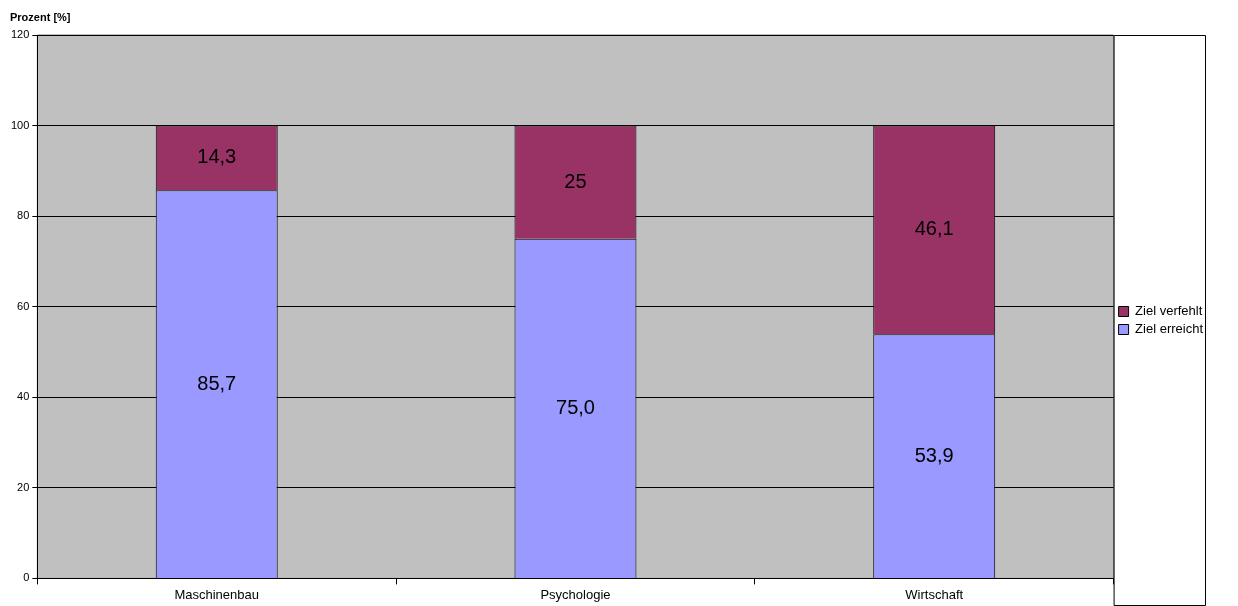 The height and width of the screenshot is (606, 1238). Describe the element at coordinates (23, 215) in the screenshot. I see `y-tick-label: 80` at that location.